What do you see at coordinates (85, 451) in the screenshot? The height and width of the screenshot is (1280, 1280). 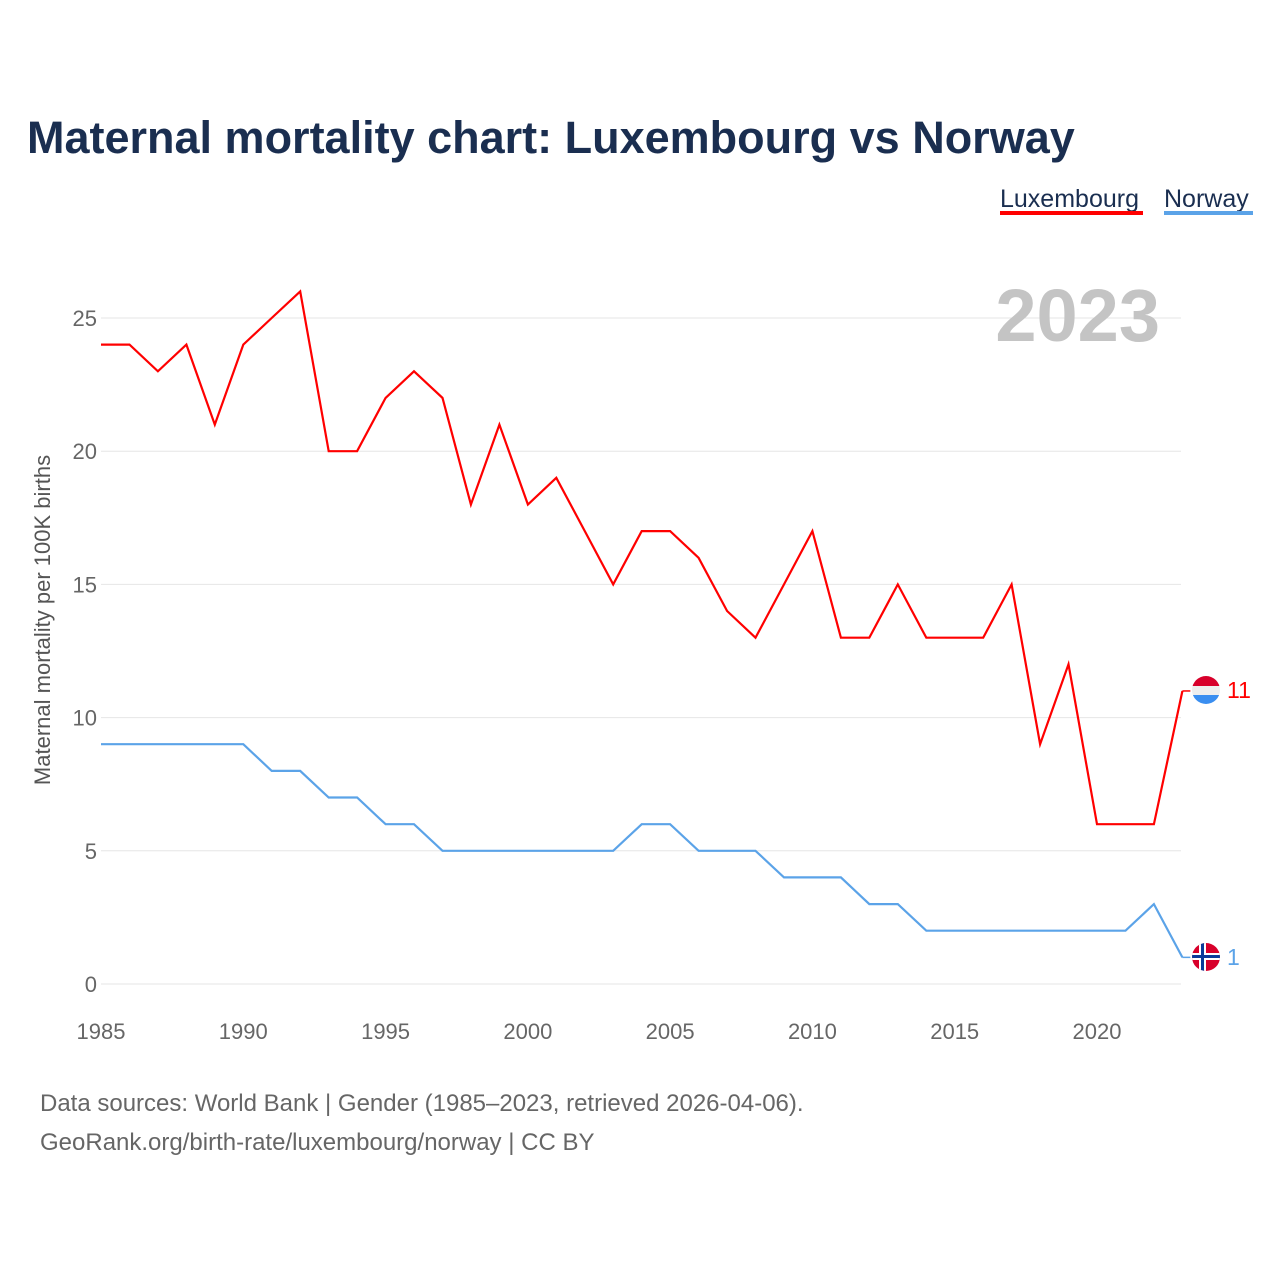 I see `y-tick-label: 20` at bounding box center [85, 451].